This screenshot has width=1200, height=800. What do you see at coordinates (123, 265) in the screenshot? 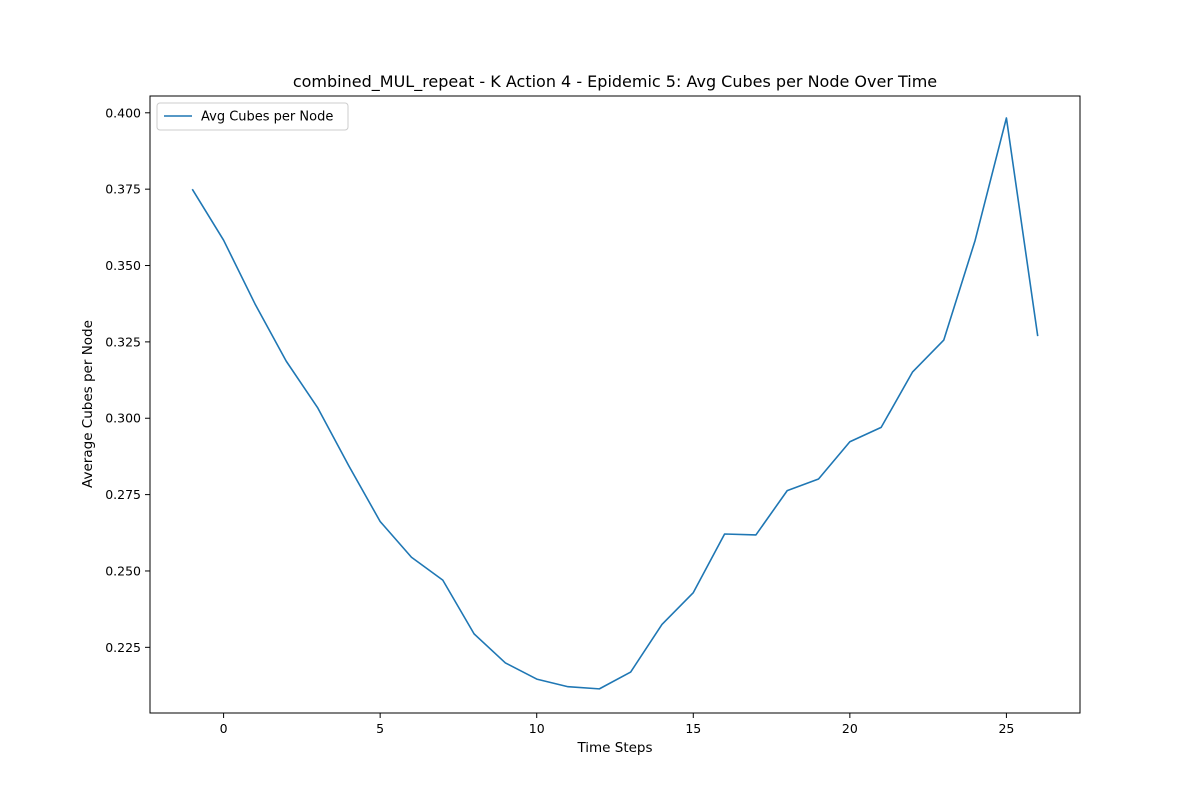
I see `y-tick-label: 0.350` at bounding box center [123, 265].